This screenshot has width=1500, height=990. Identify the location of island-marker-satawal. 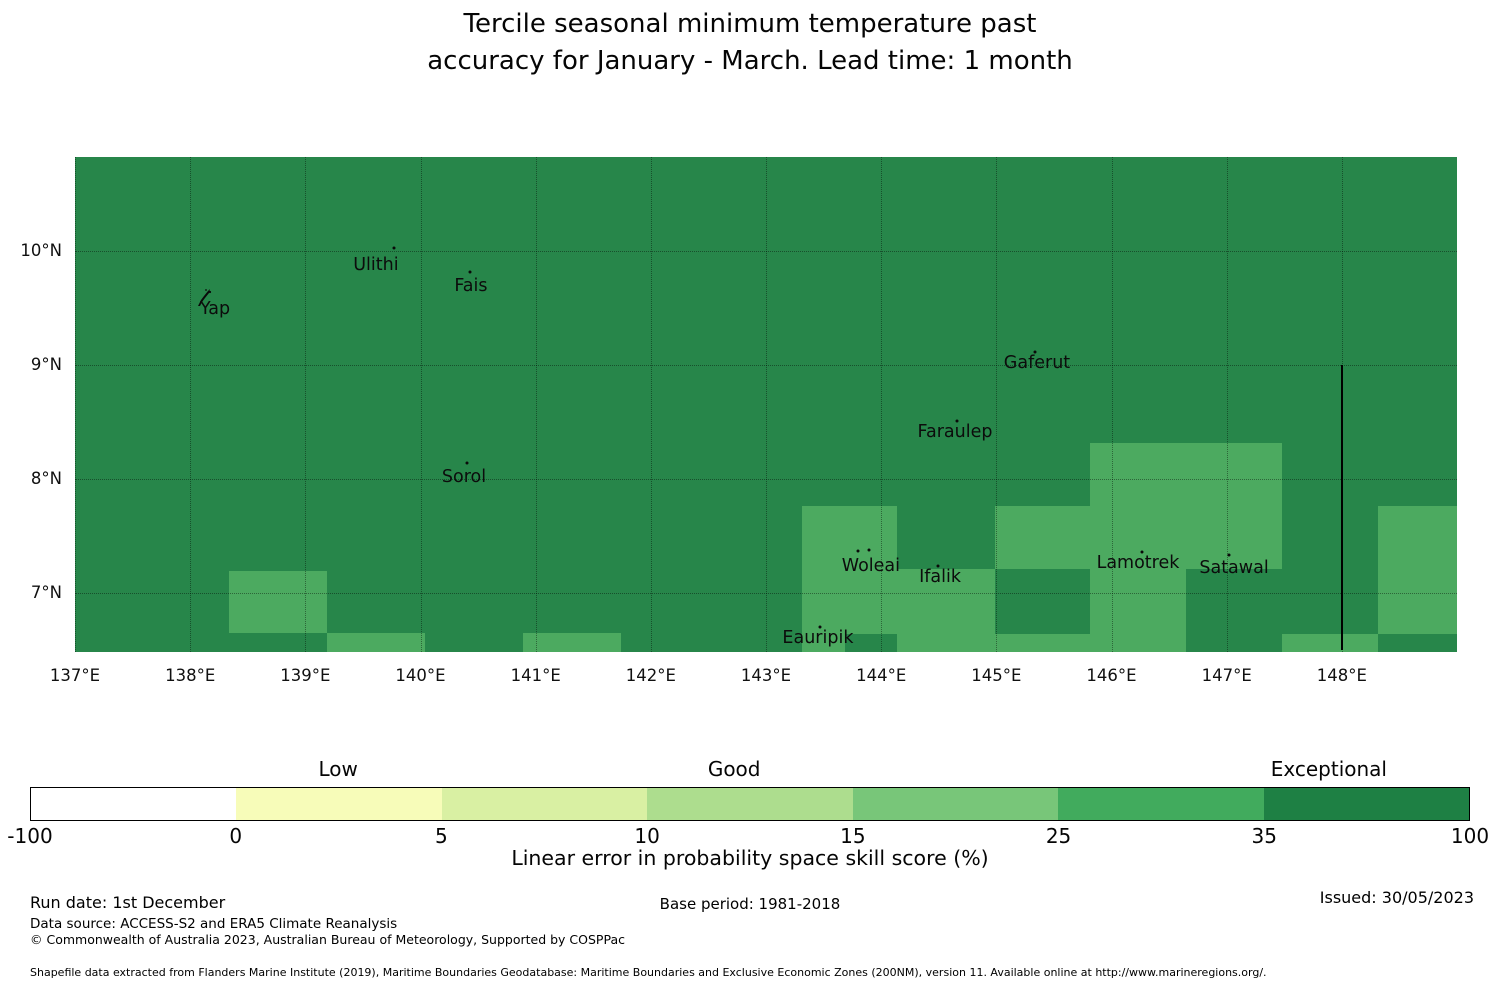
(1229, 555).